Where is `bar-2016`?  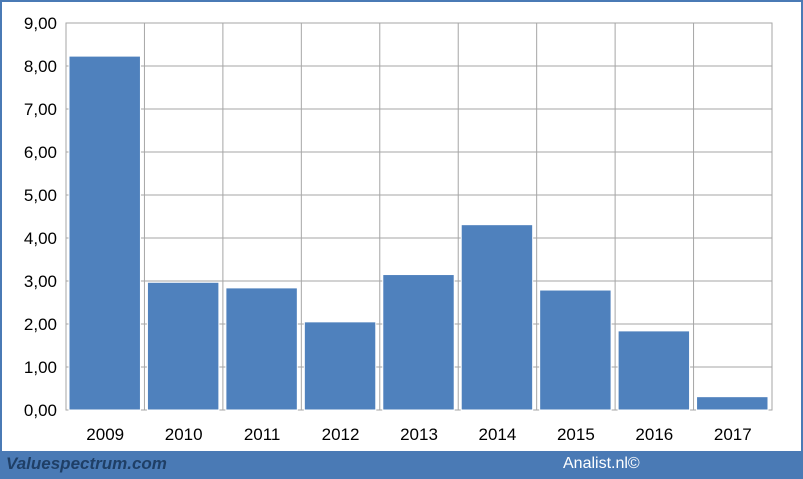
bar-2016 is located at coordinates (654, 370).